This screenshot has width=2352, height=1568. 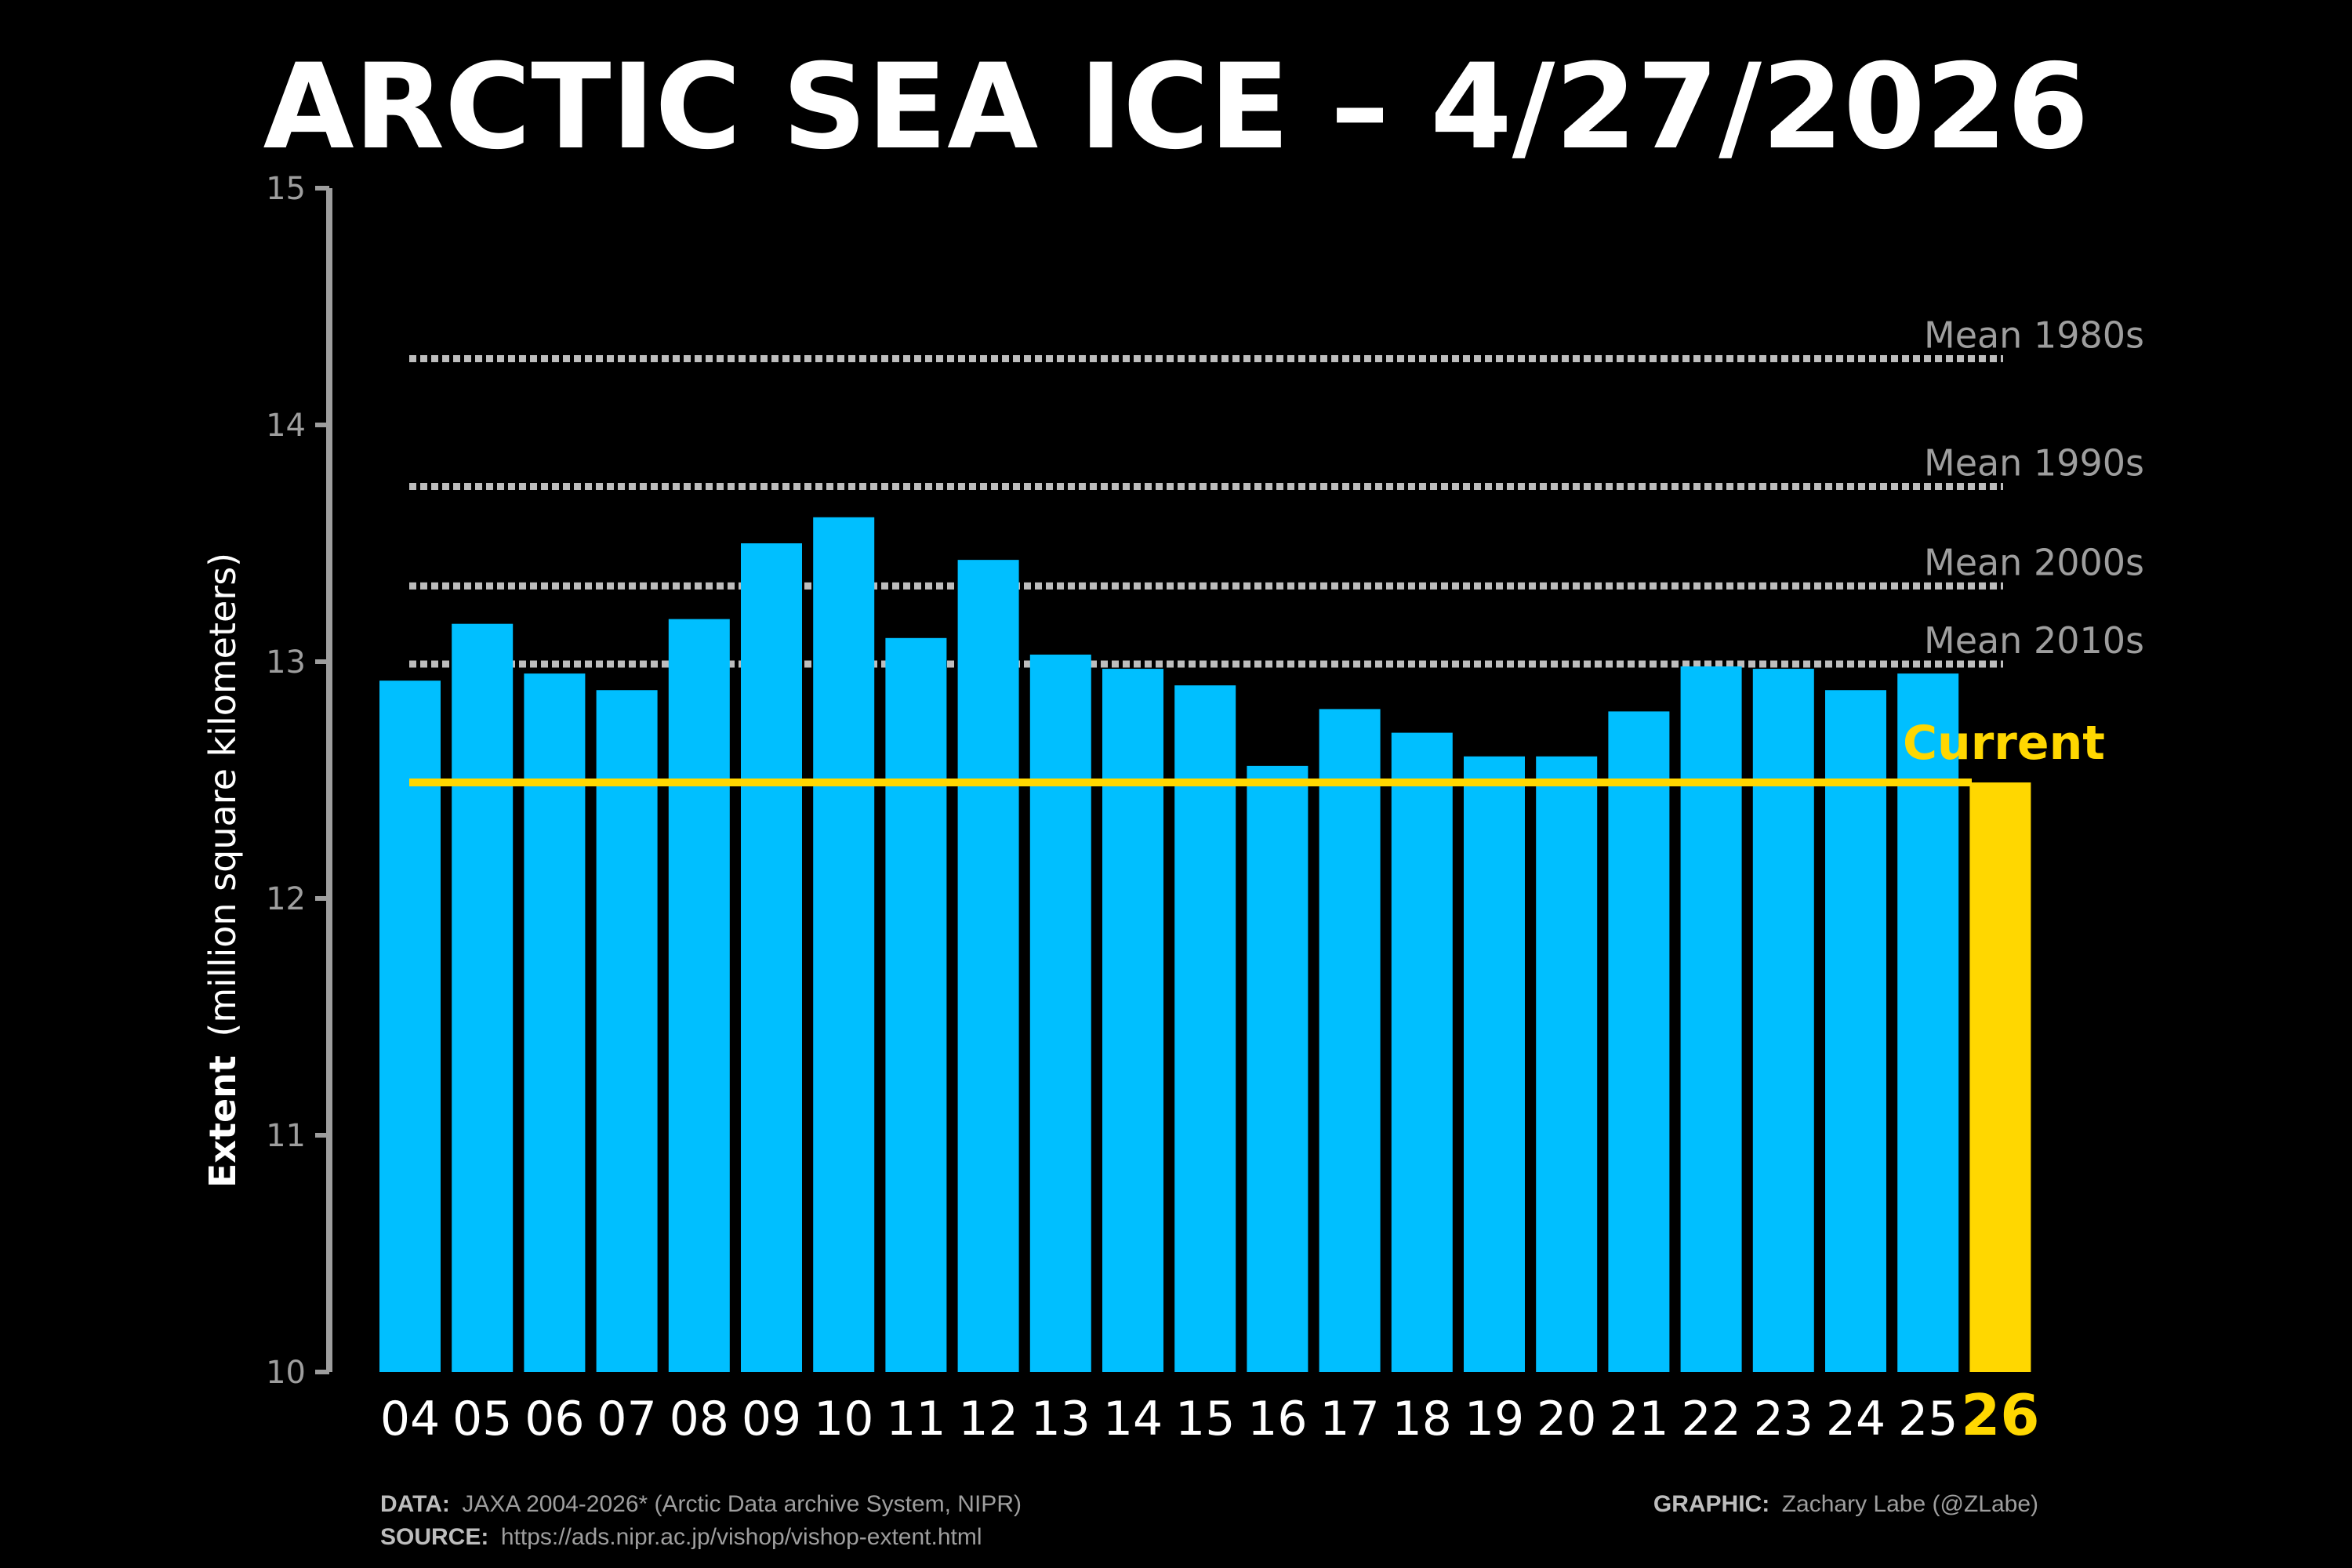 I want to click on x-tick-label: 17, so click(x=1349, y=1419).